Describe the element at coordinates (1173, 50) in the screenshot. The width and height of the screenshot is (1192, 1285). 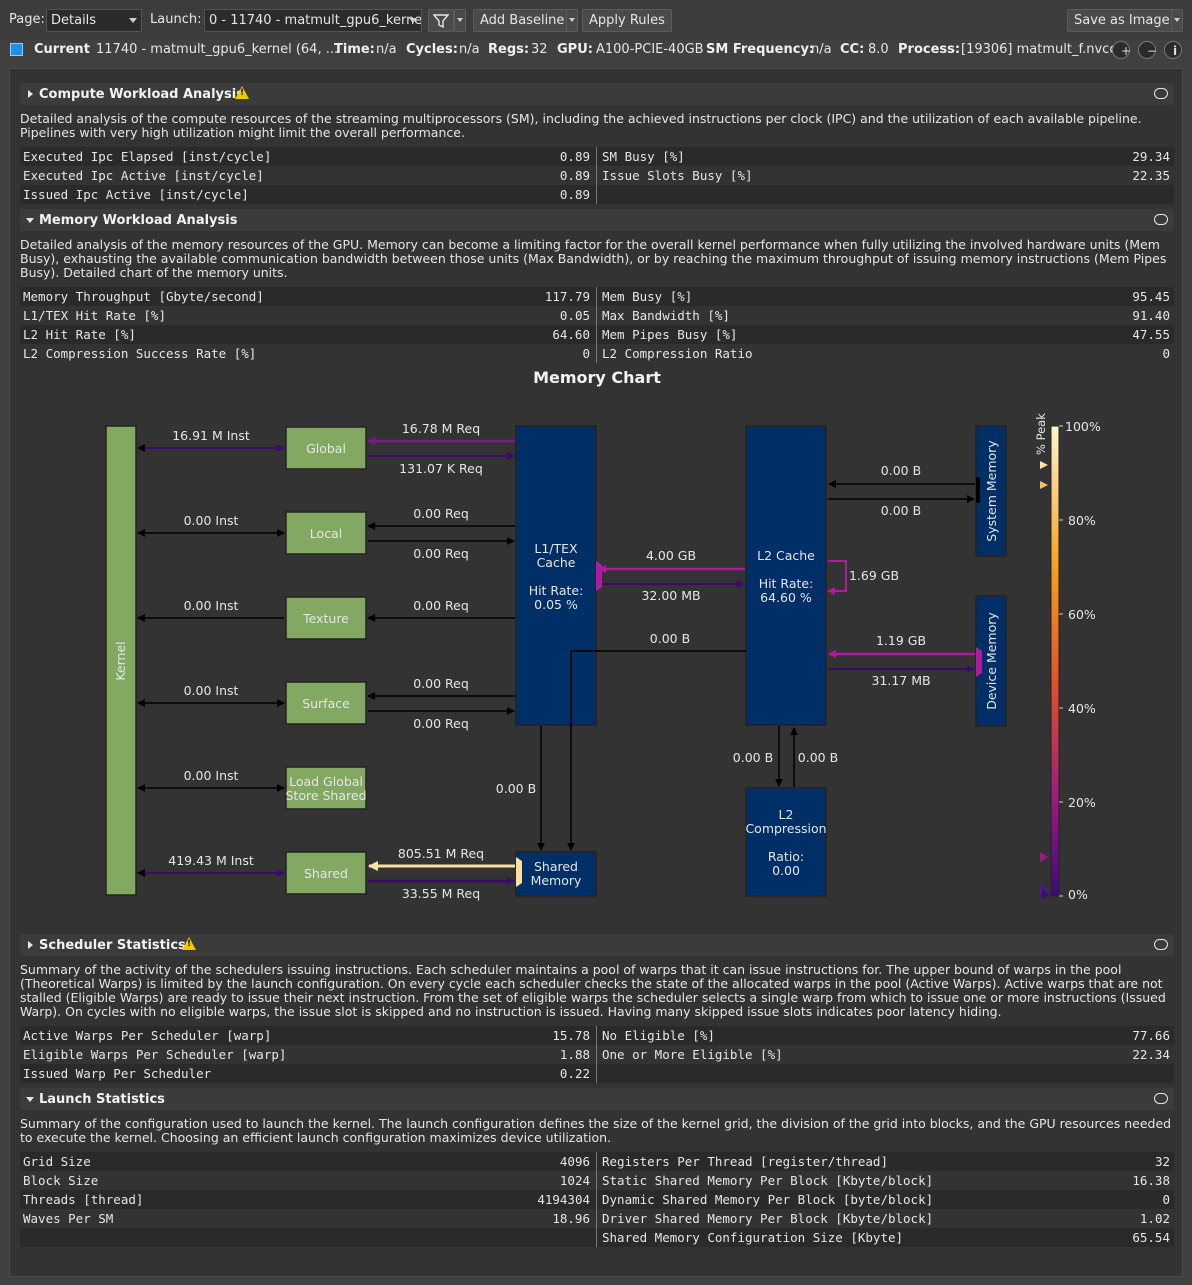
I see `info-button: i` at that location.